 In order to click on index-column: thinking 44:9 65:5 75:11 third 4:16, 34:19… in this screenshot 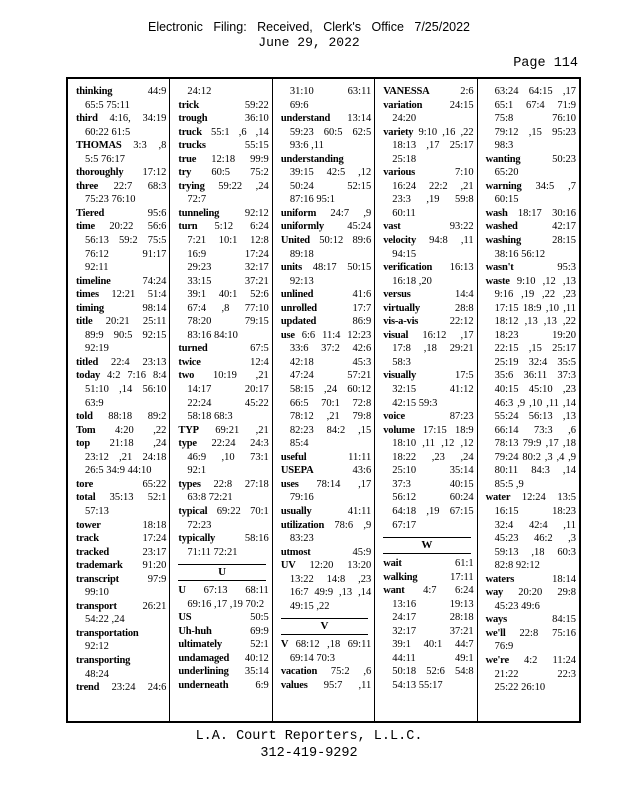, I will do `click(119, 400)`.